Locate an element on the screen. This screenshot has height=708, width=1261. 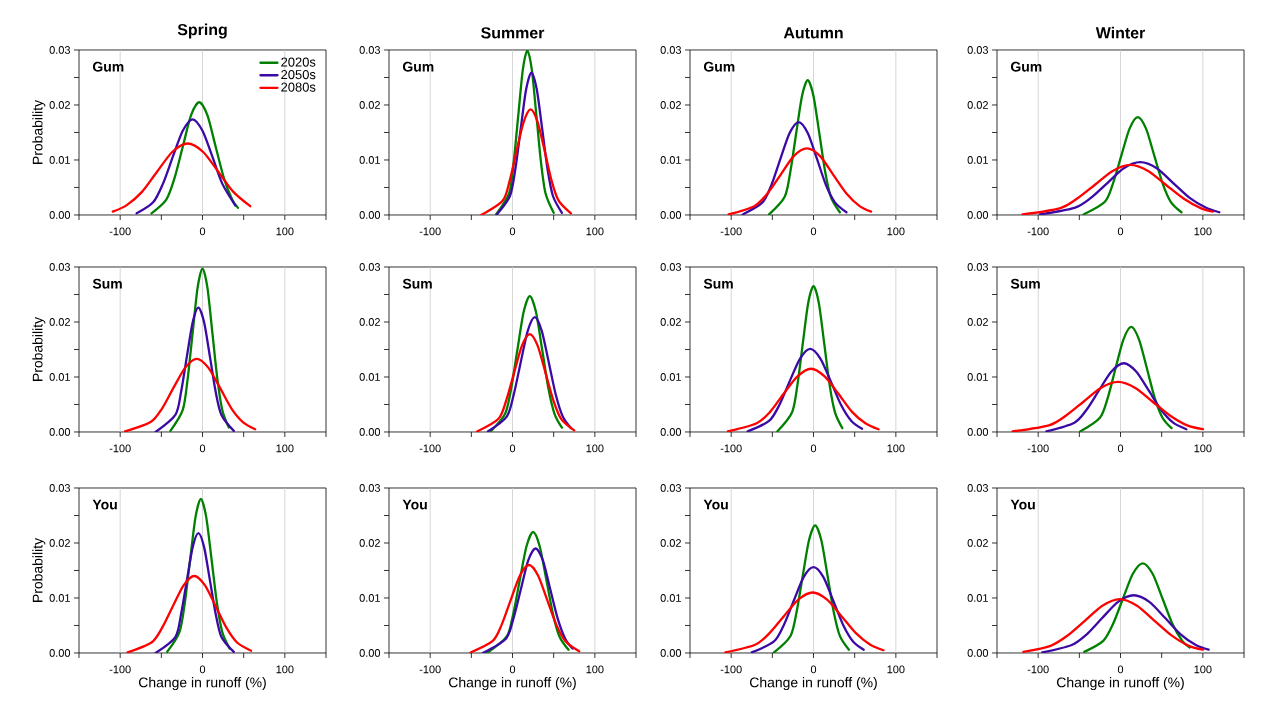
chart-title: Autumn is located at coordinates (813, 33).